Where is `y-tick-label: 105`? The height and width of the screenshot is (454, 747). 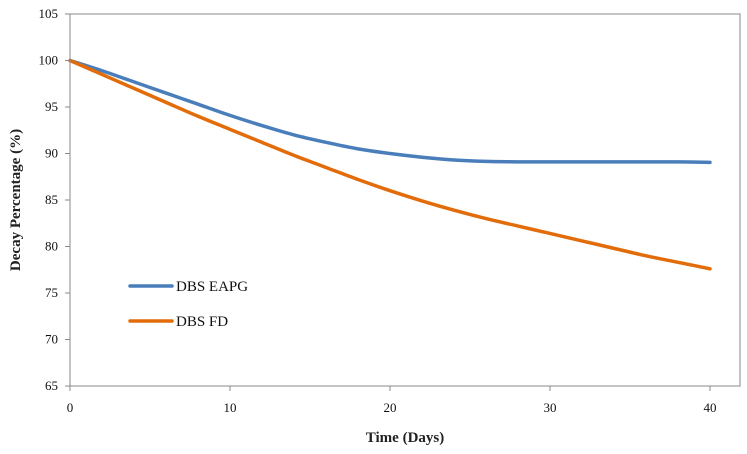 y-tick-label: 105 is located at coordinates (49, 13).